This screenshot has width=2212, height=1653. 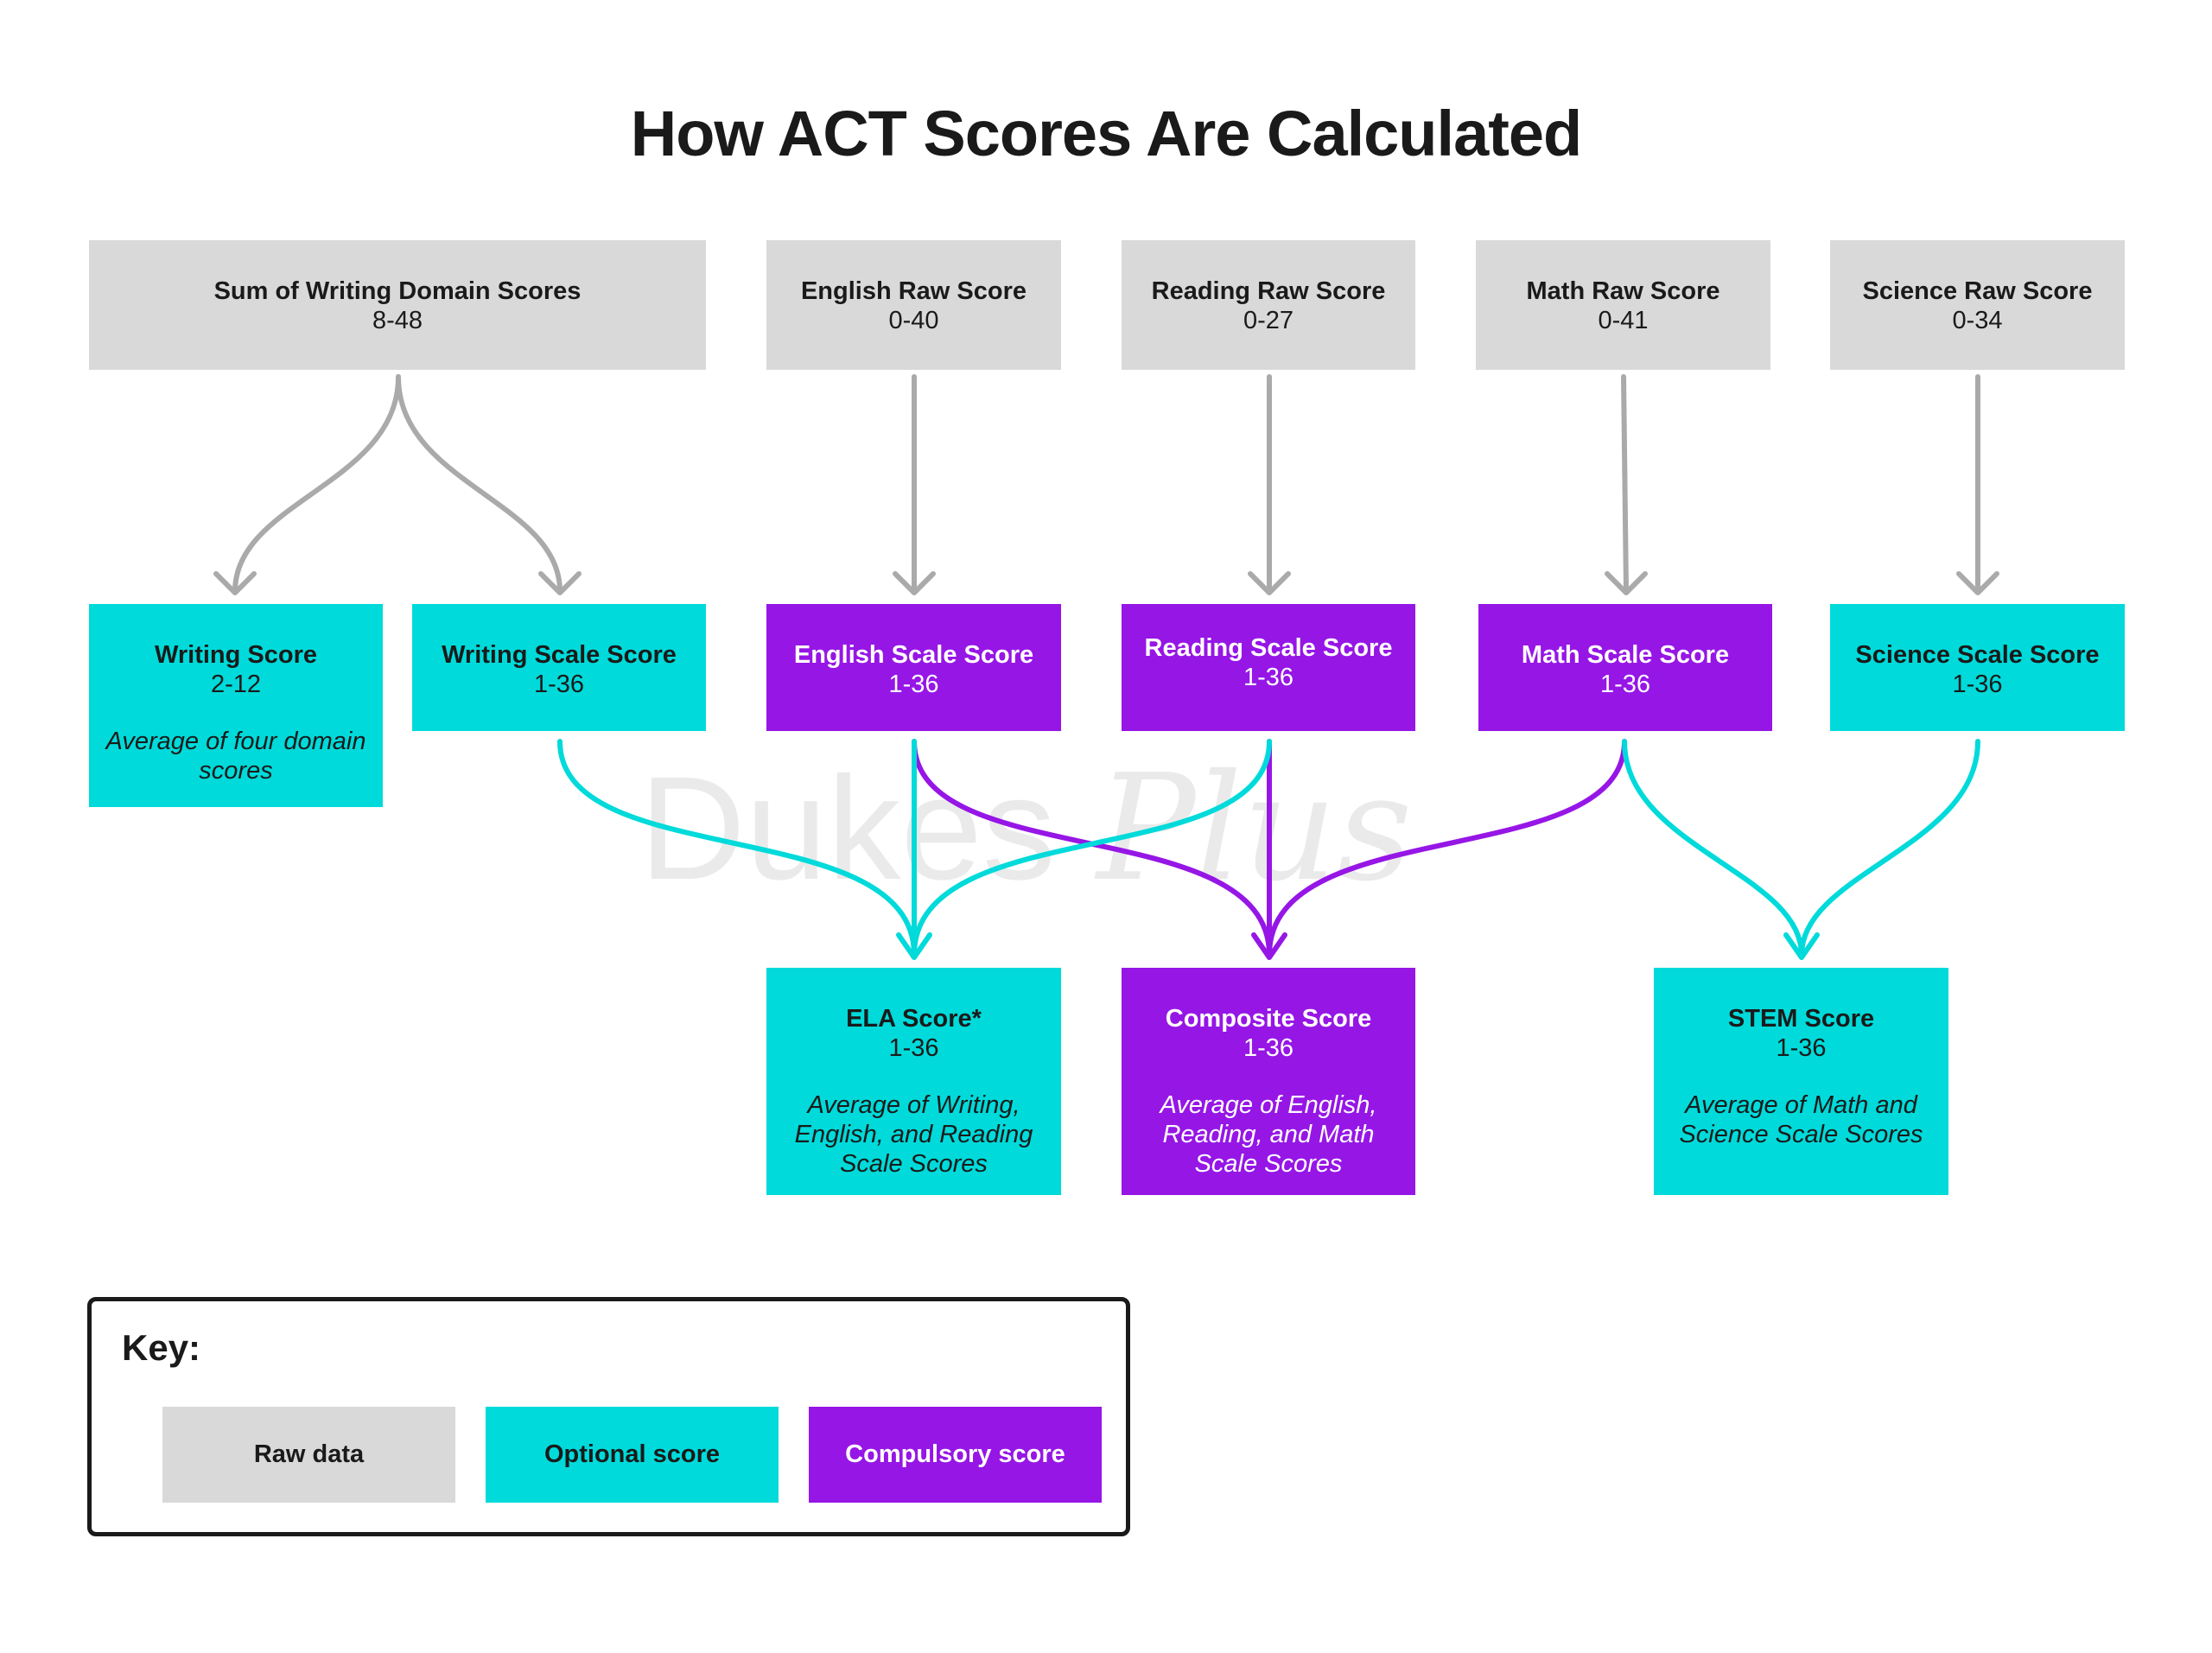 I want to click on box-title: Reading Scale Score, so click(x=1268, y=648).